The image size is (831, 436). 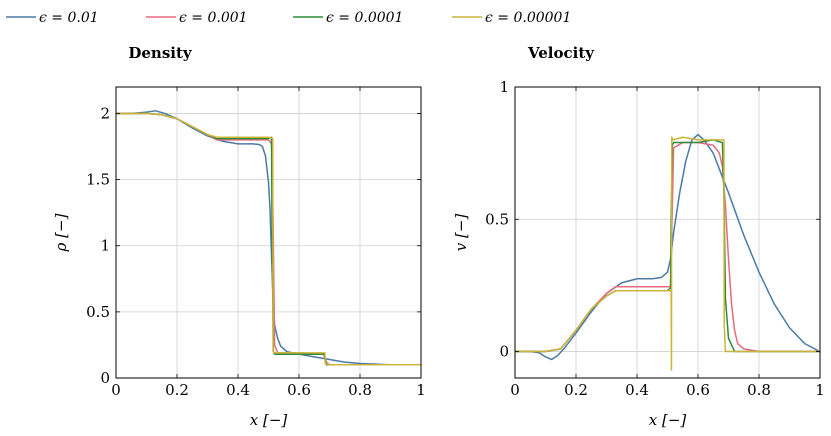 What do you see at coordinates (288, 18) in the screenshot?
I see `legend: ϵ = 0.01 ϵ = 0.001 ϵ = 0.0001 ϵ = 0.00001` at bounding box center [288, 18].